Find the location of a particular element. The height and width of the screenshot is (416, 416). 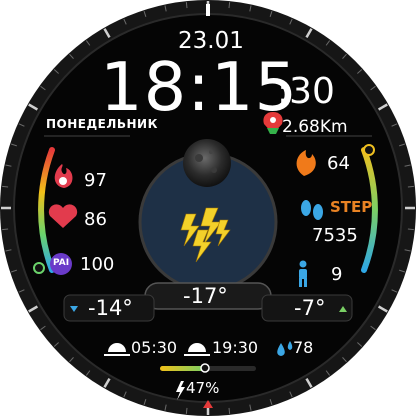

pai-icon-label: PAI is located at coordinates (61, 263).